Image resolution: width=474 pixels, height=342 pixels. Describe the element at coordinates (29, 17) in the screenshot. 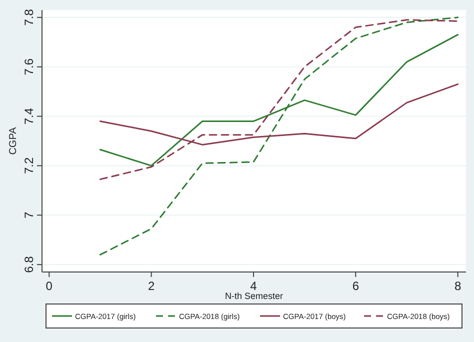

I see `y-tick-label: 7.8` at that location.